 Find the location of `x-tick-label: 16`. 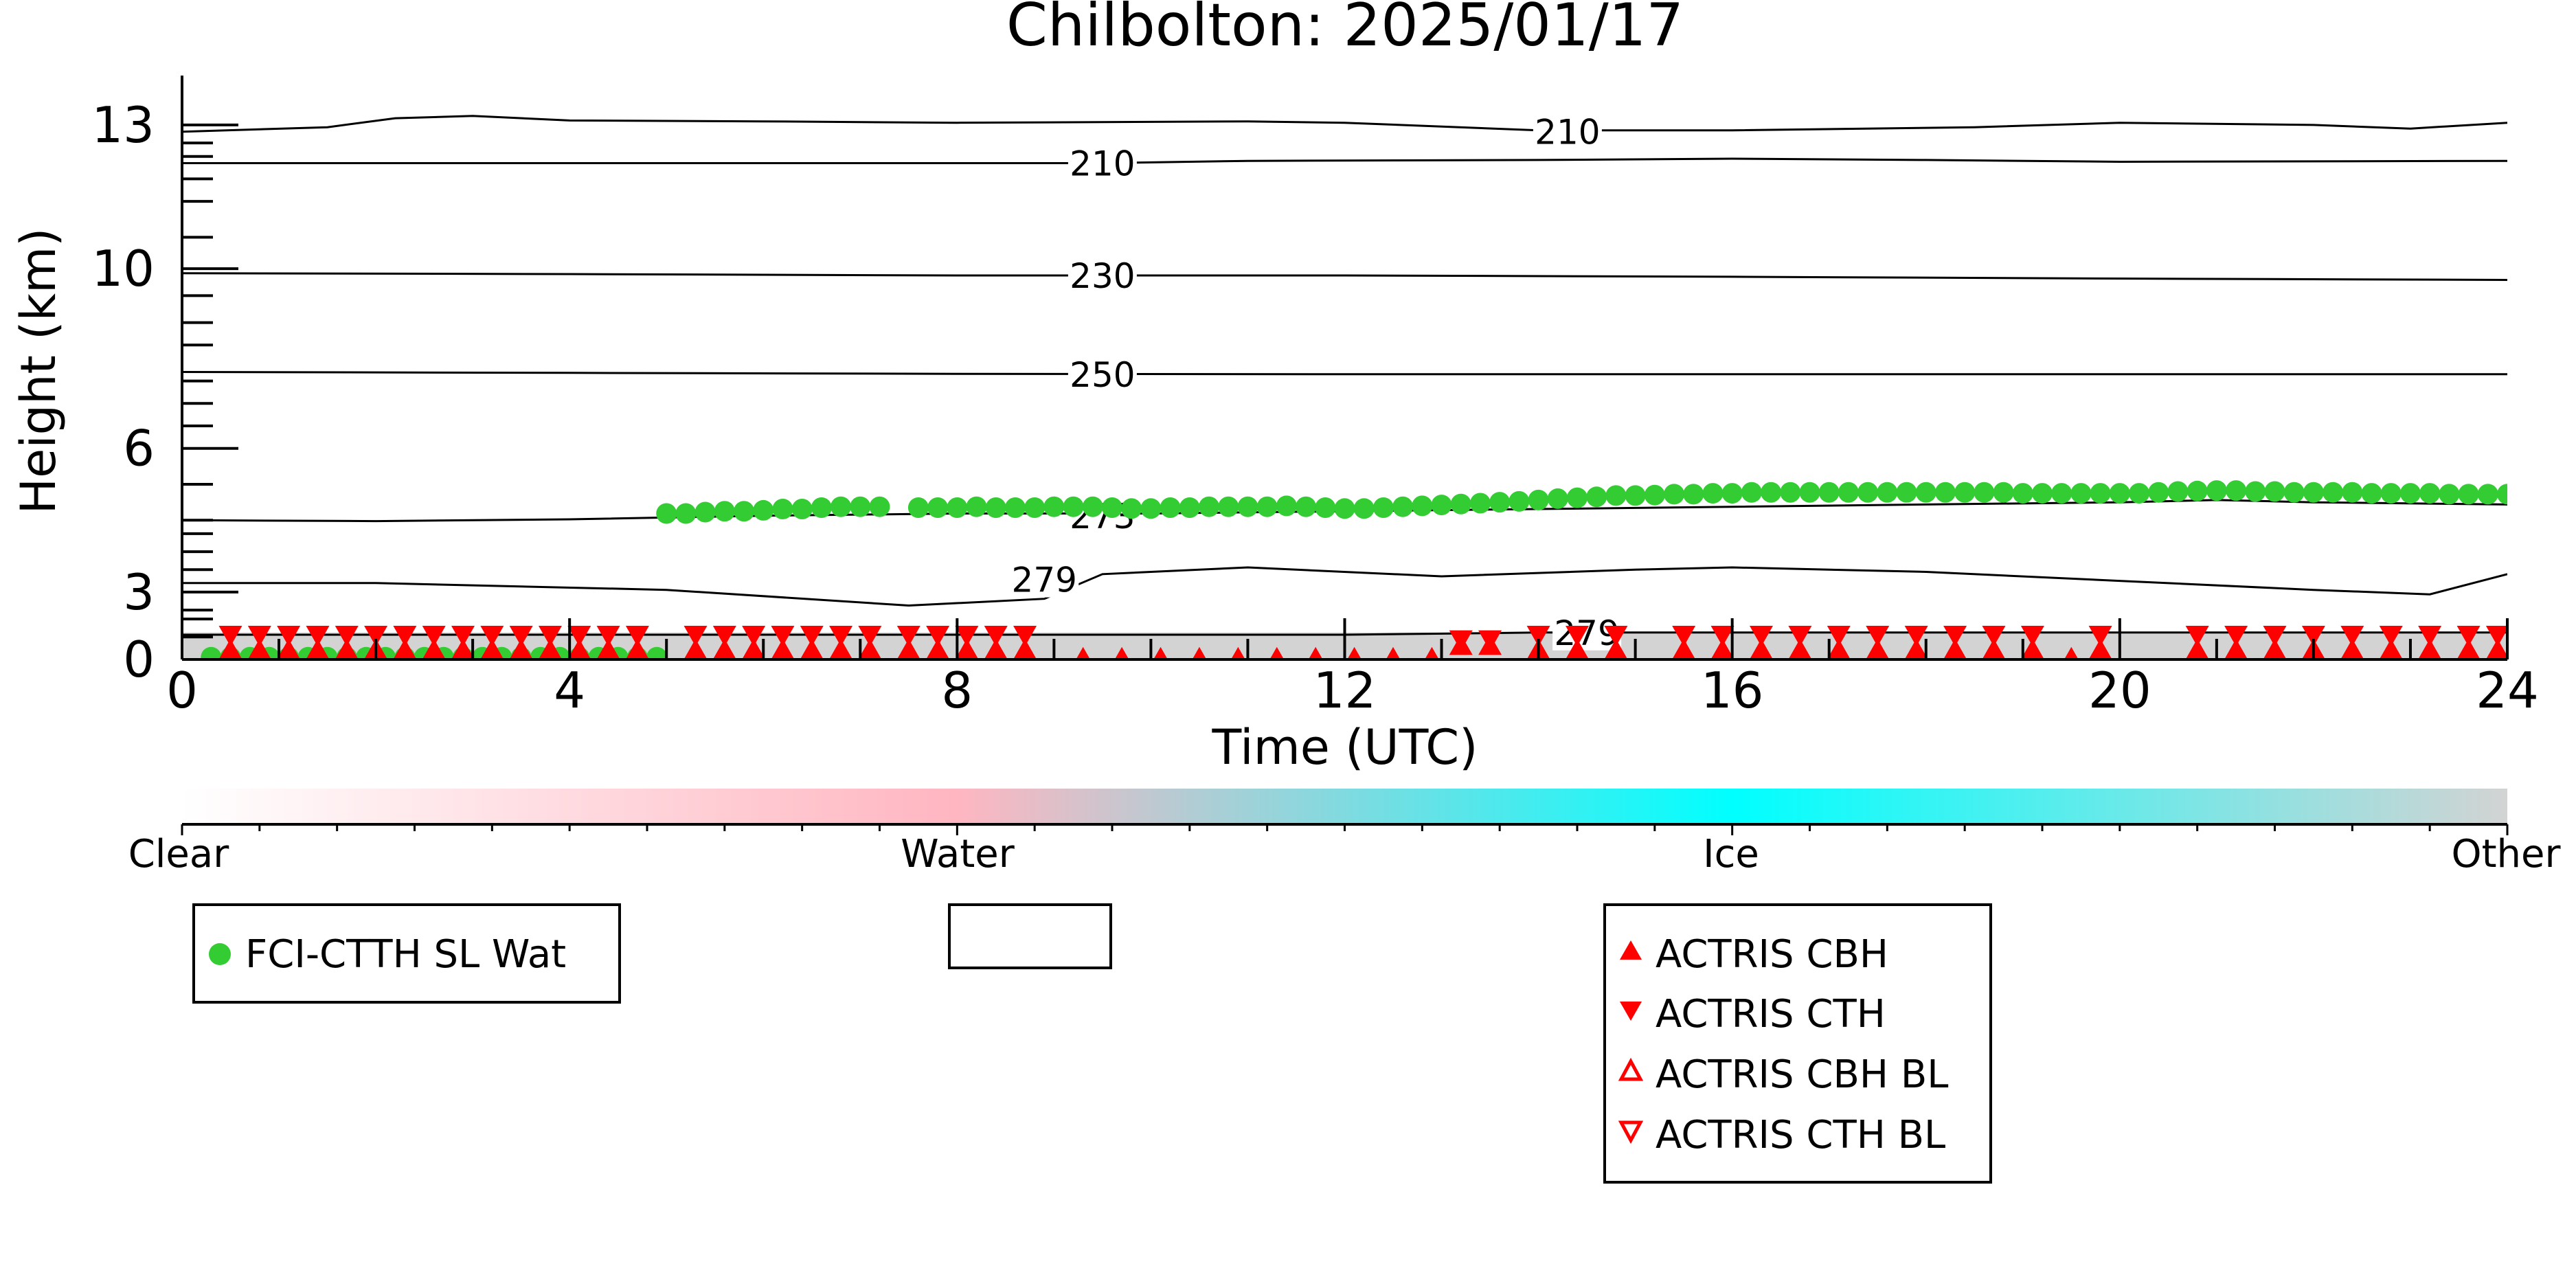

x-tick-label: 16 is located at coordinates (1732, 690).